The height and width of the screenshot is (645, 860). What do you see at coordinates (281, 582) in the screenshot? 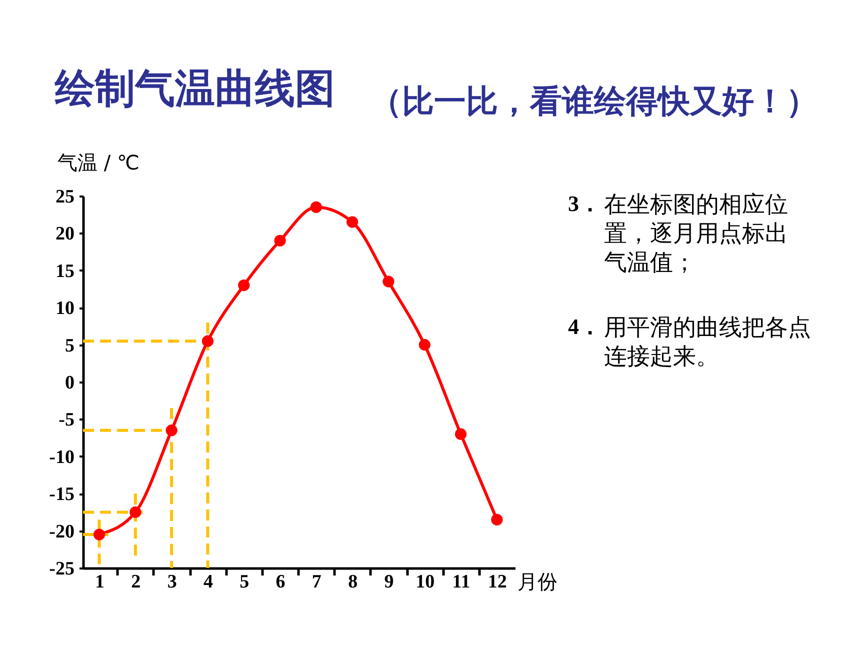
I see `x-tick-label: 6` at bounding box center [281, 582].